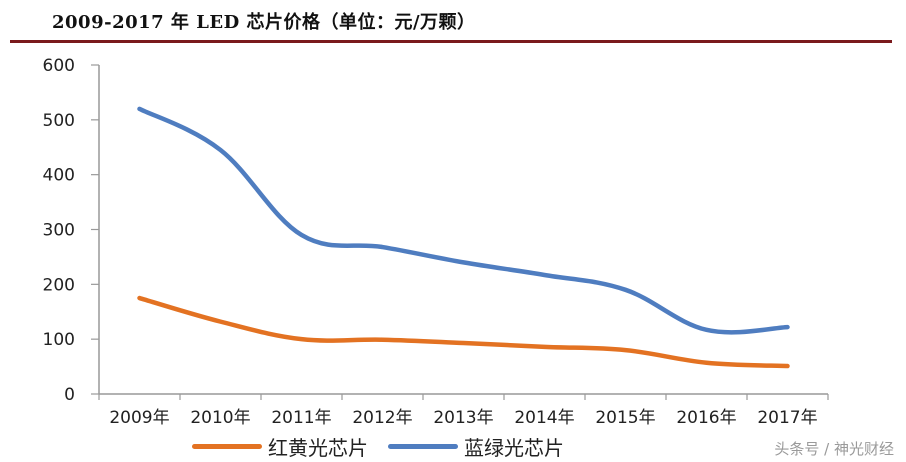 The image size is (906, 462). Describe the element at coordinates (706, 418) in the screenshot. I see `x-tick-label: 2016年` at that location.